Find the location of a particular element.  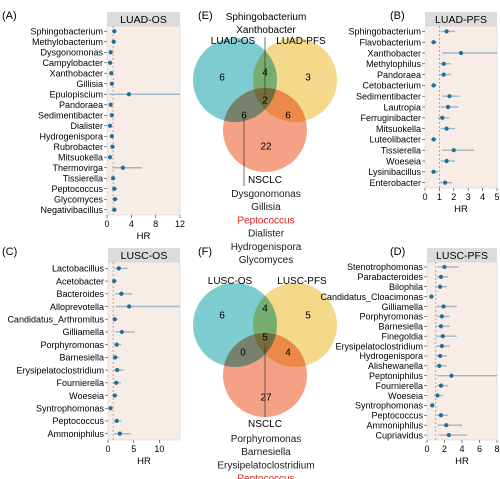

venn-region-count: 22 is located at coordinates (266, 147).